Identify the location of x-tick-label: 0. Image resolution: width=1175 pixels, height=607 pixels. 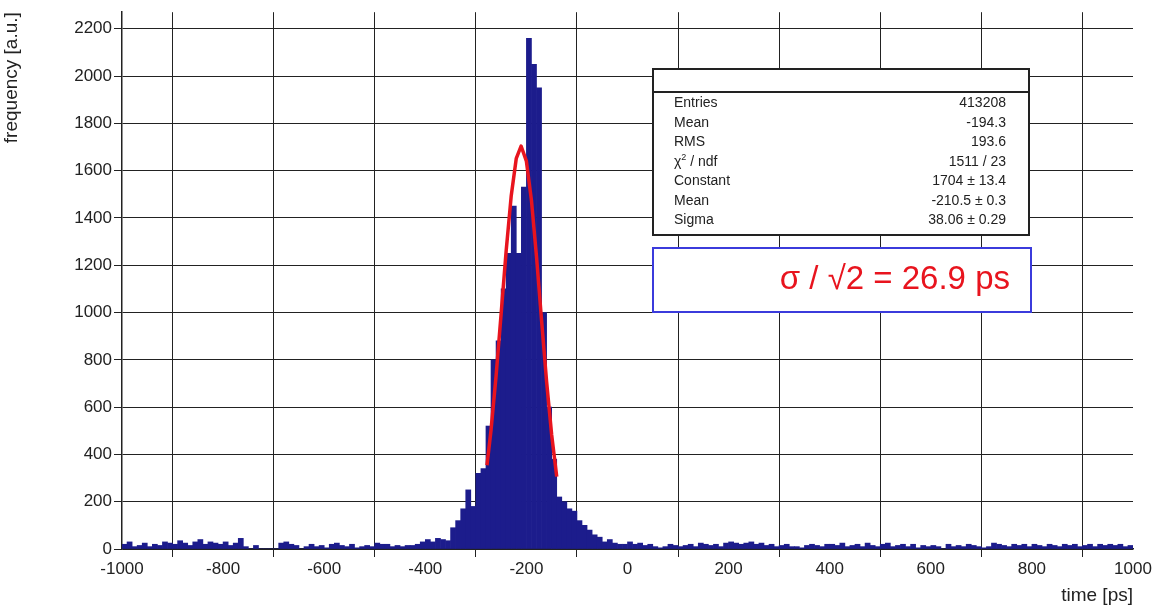
(627, 568).